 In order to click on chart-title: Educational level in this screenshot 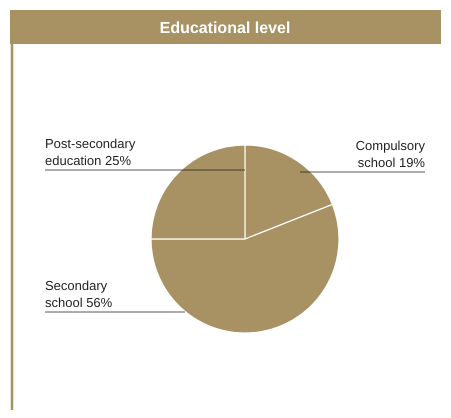, I will do `click(225, 28)`.